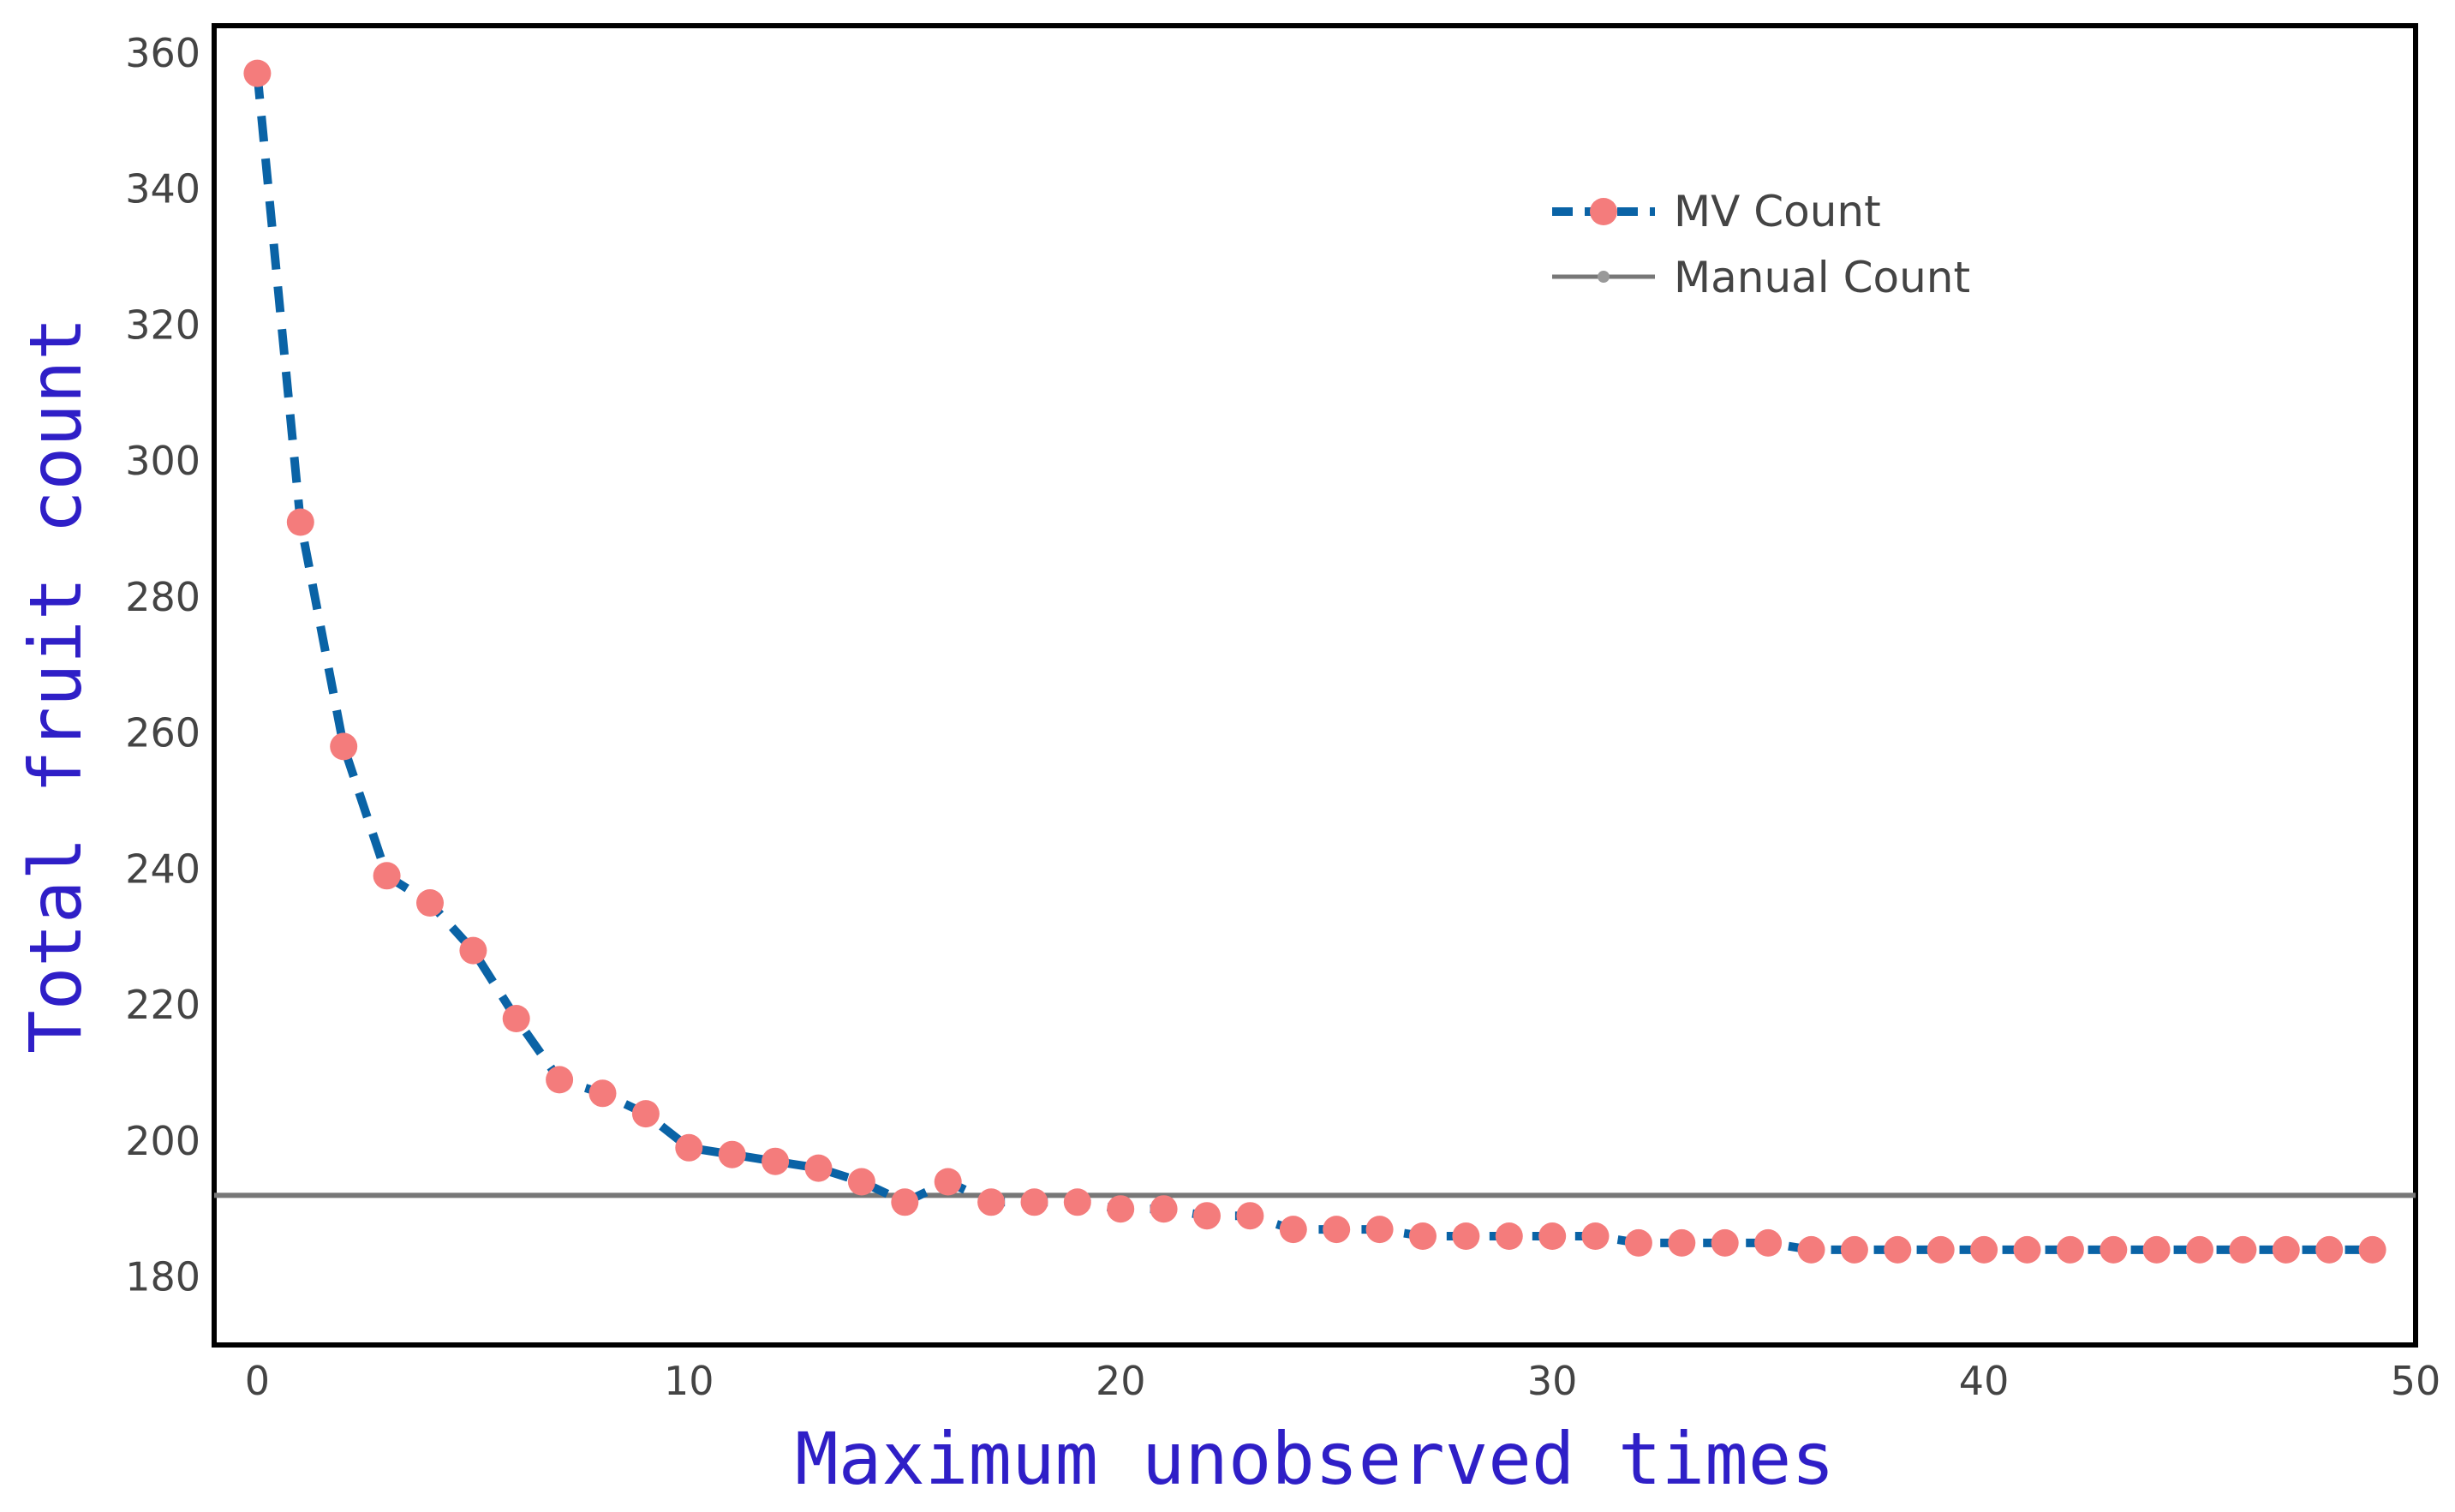 The width and height of the screenshot is (2455, 1512). I want to click on legend-manual-marker-icon, so click(1604, 277).